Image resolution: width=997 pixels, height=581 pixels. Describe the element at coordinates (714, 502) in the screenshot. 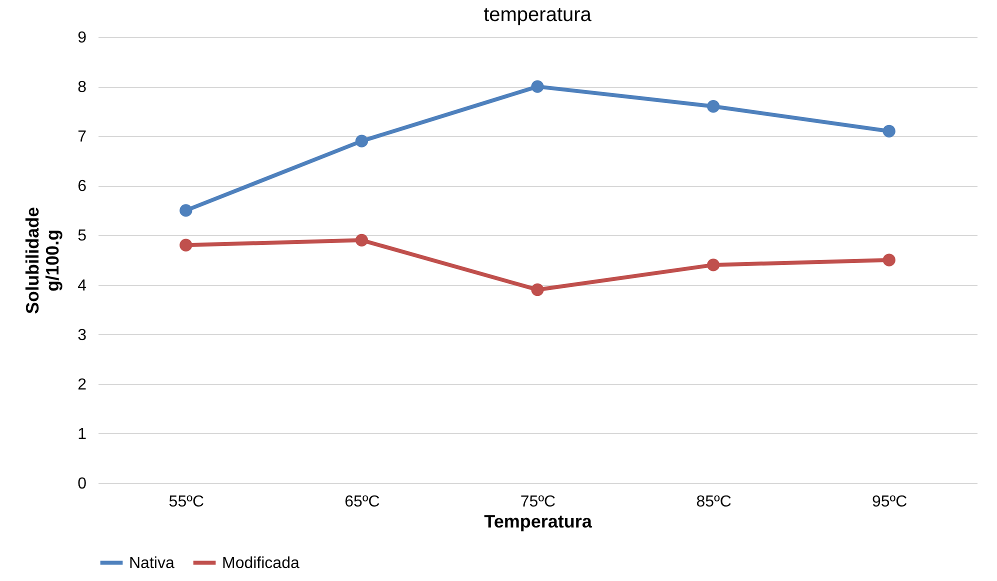

I see `x-tick-label: 85ºC` at that location.